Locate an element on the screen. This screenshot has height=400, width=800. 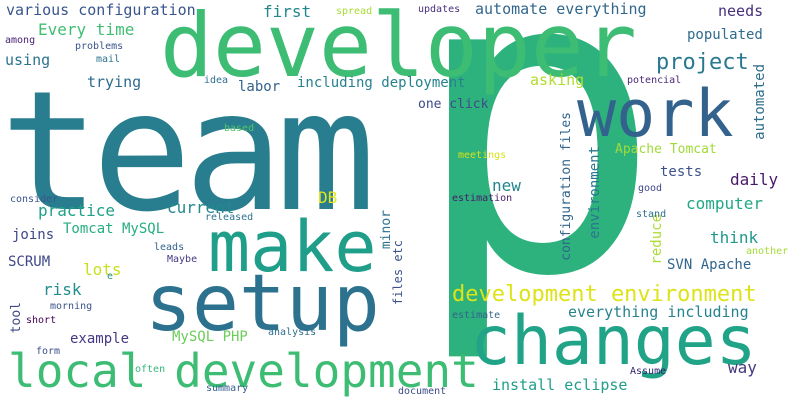
word: computer is located at coordinates (725, 203).